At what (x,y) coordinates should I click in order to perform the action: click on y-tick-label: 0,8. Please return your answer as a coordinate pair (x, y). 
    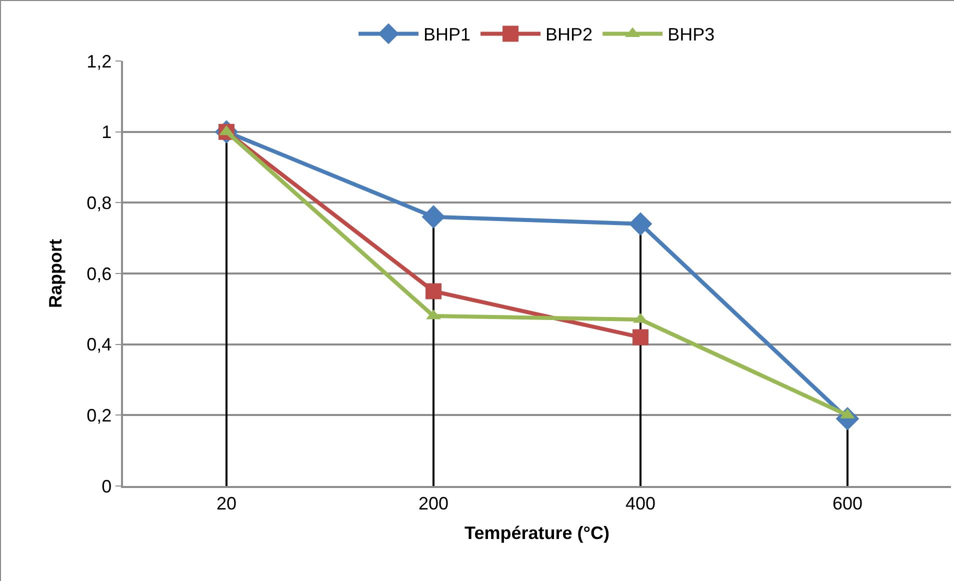
    Looking at the image, I should click on (99, 202).